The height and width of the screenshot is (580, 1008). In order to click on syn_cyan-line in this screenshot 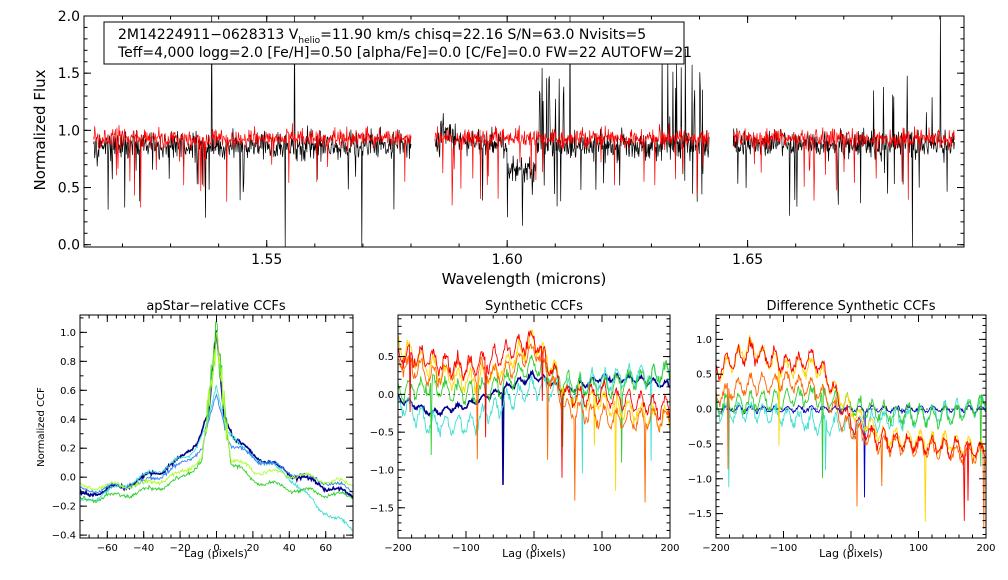, I will do `click(534, 416)`.